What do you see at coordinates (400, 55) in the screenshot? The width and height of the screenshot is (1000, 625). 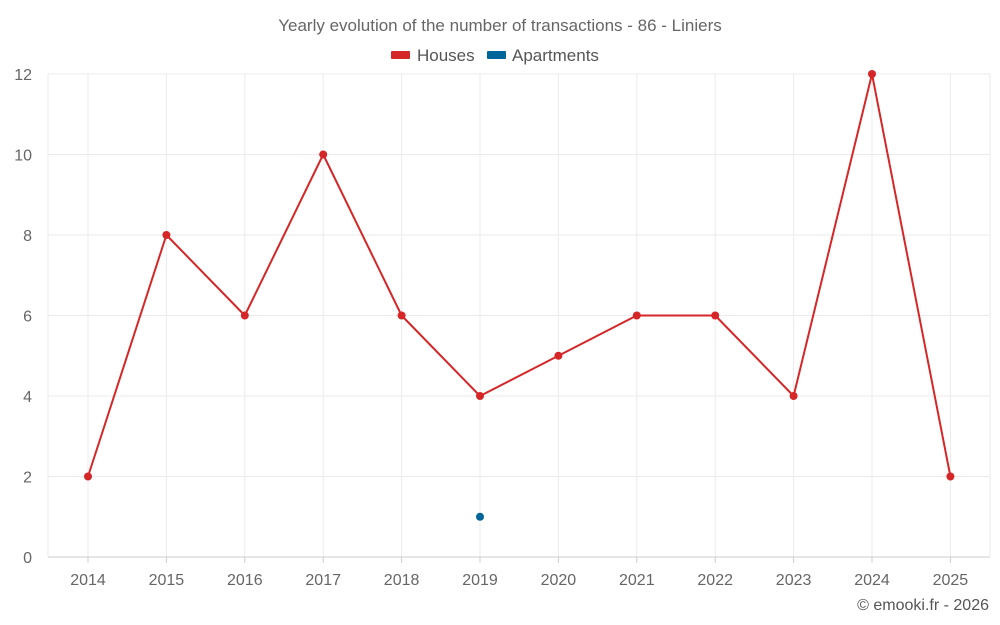 I see `legend-swatch-houses` at bounding box center [400, 55].